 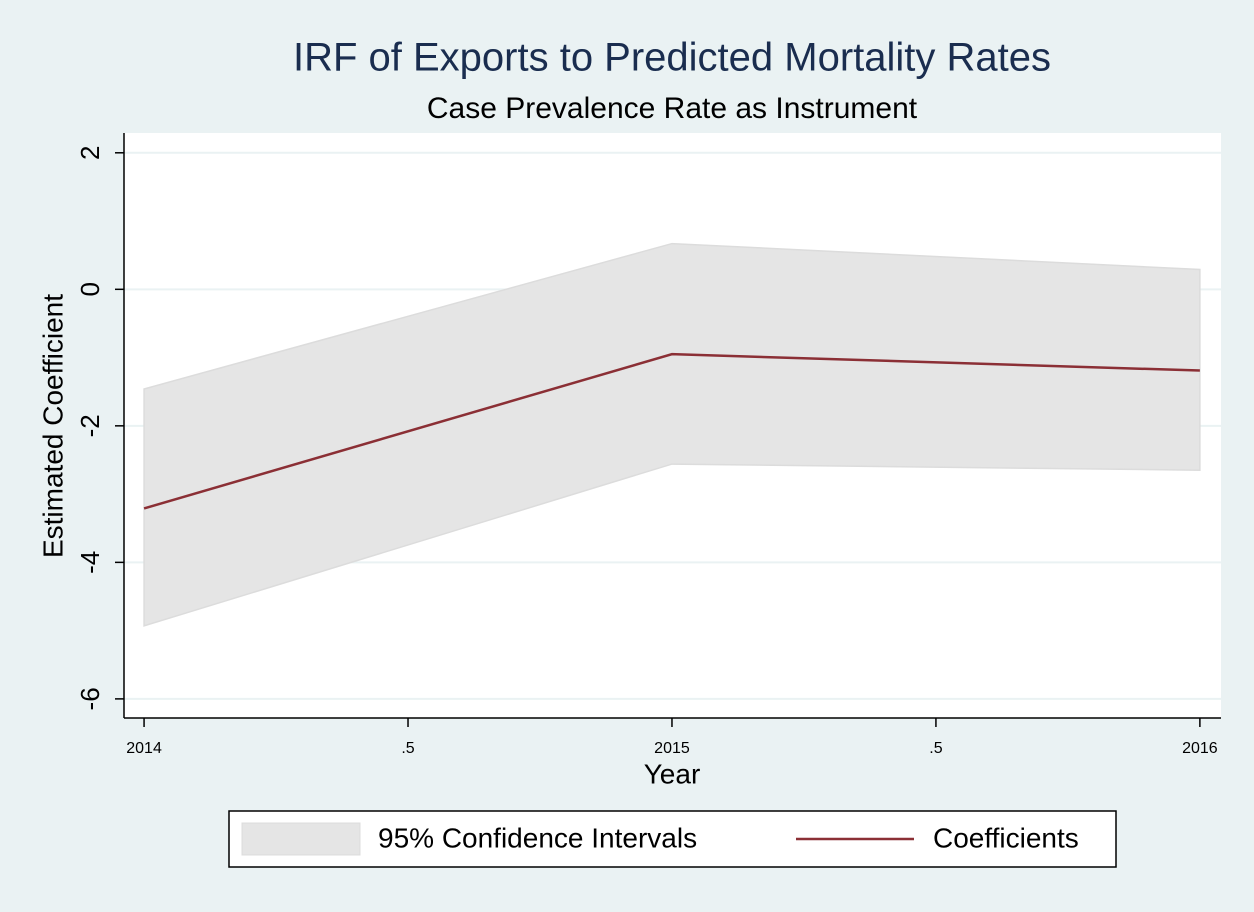 What do you see at coordinates (90, 289) in the screenshot?
I see `y-tick-label: 0` at bounding box center [90, 289].